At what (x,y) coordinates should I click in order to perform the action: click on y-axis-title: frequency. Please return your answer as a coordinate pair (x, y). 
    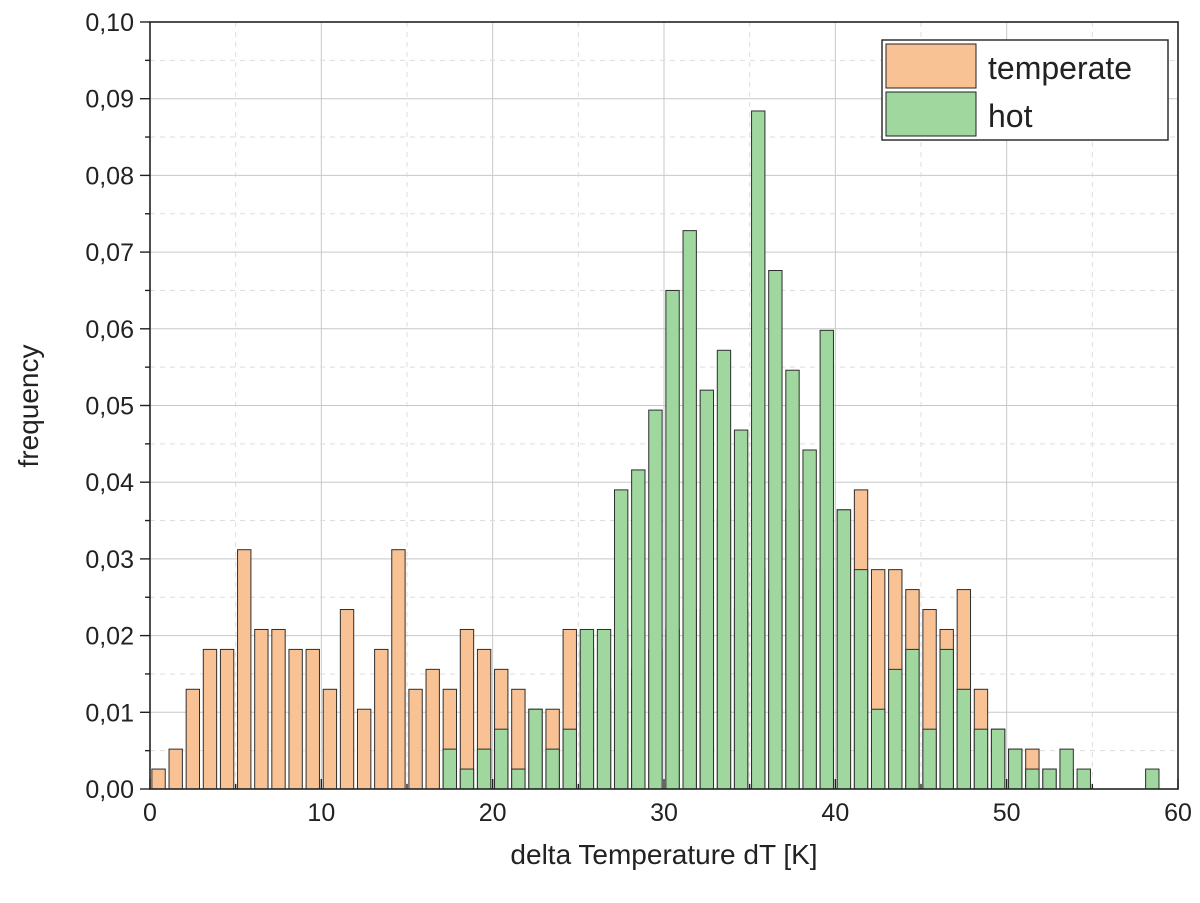
    Looking at the image, I should click on (28, 406).